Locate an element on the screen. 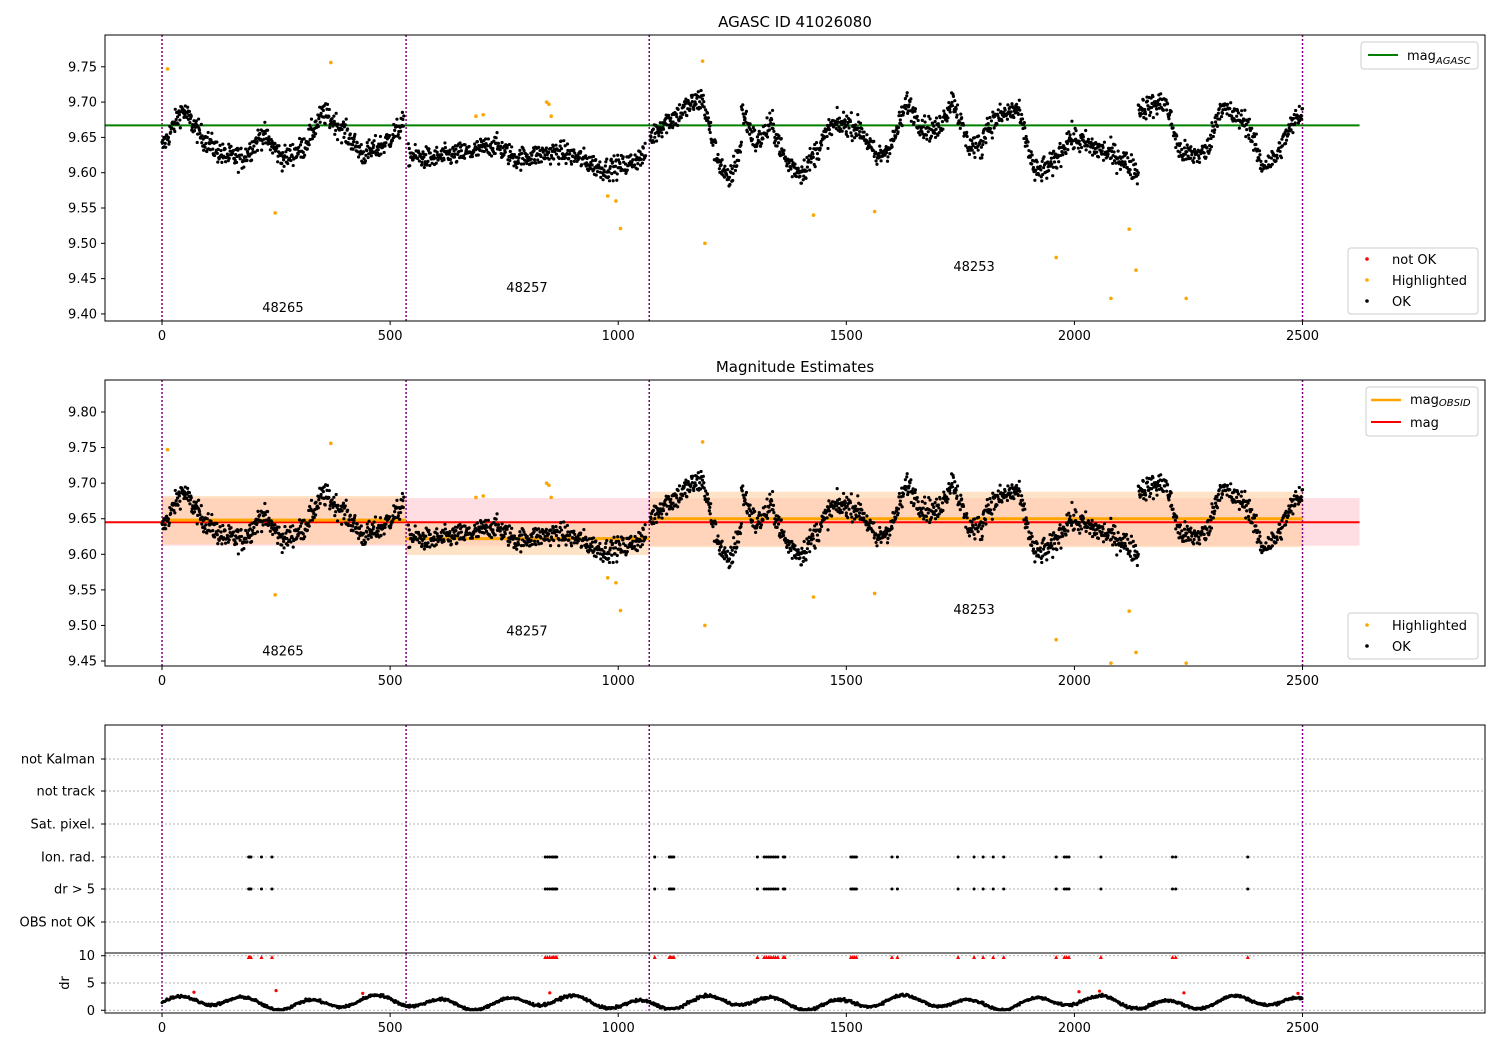 The width and height of the screenshot is (1500, 1050). magnitude-estimates-title: Magnitude Estimates is located at coordinates (795, 367).